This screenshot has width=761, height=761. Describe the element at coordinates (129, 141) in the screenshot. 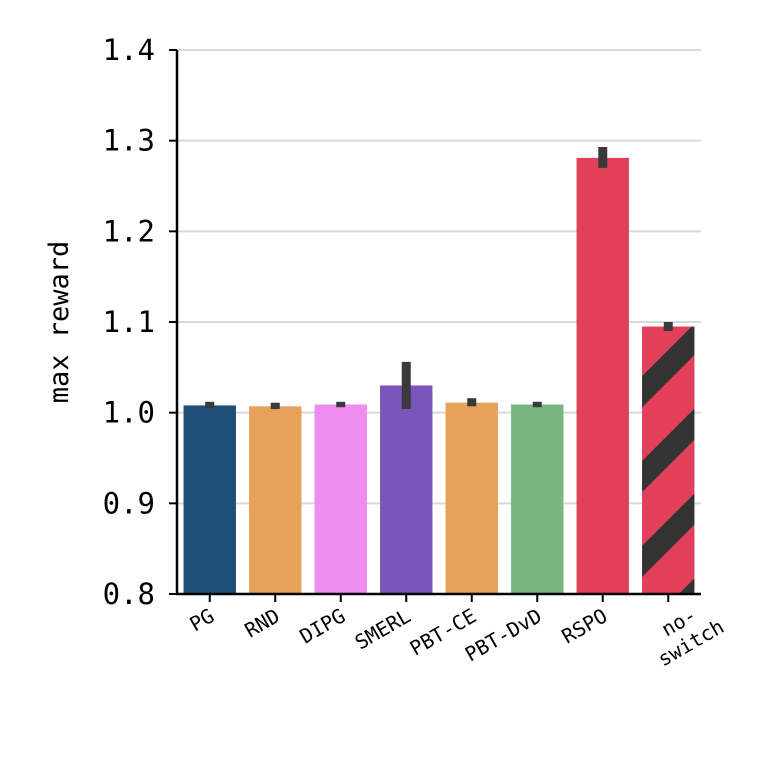

I see `y-tick-label: 1.3` at that location.